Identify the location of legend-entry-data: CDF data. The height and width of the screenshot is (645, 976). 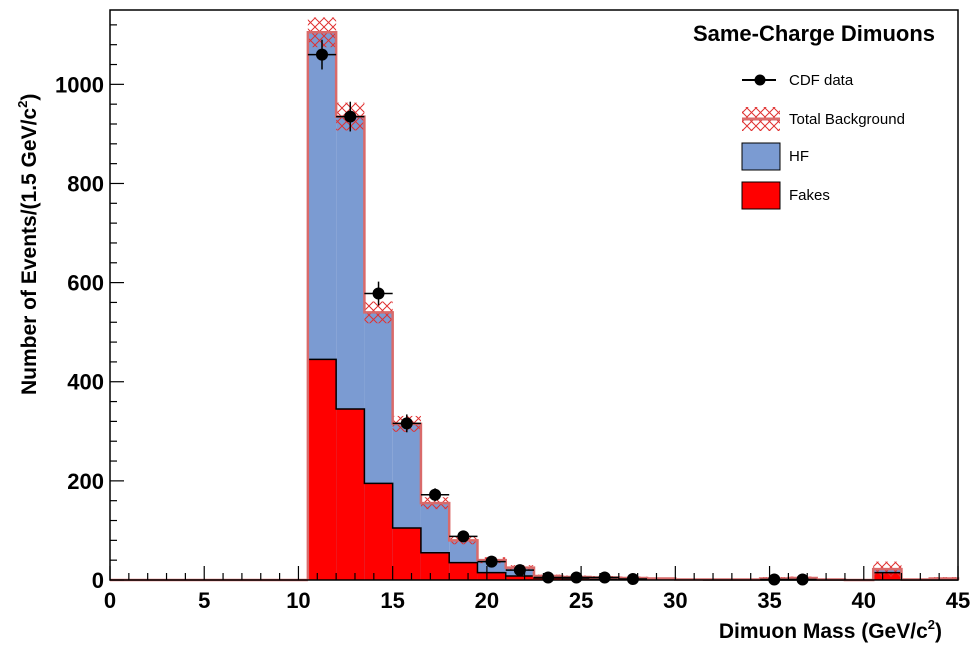
(798, 80).